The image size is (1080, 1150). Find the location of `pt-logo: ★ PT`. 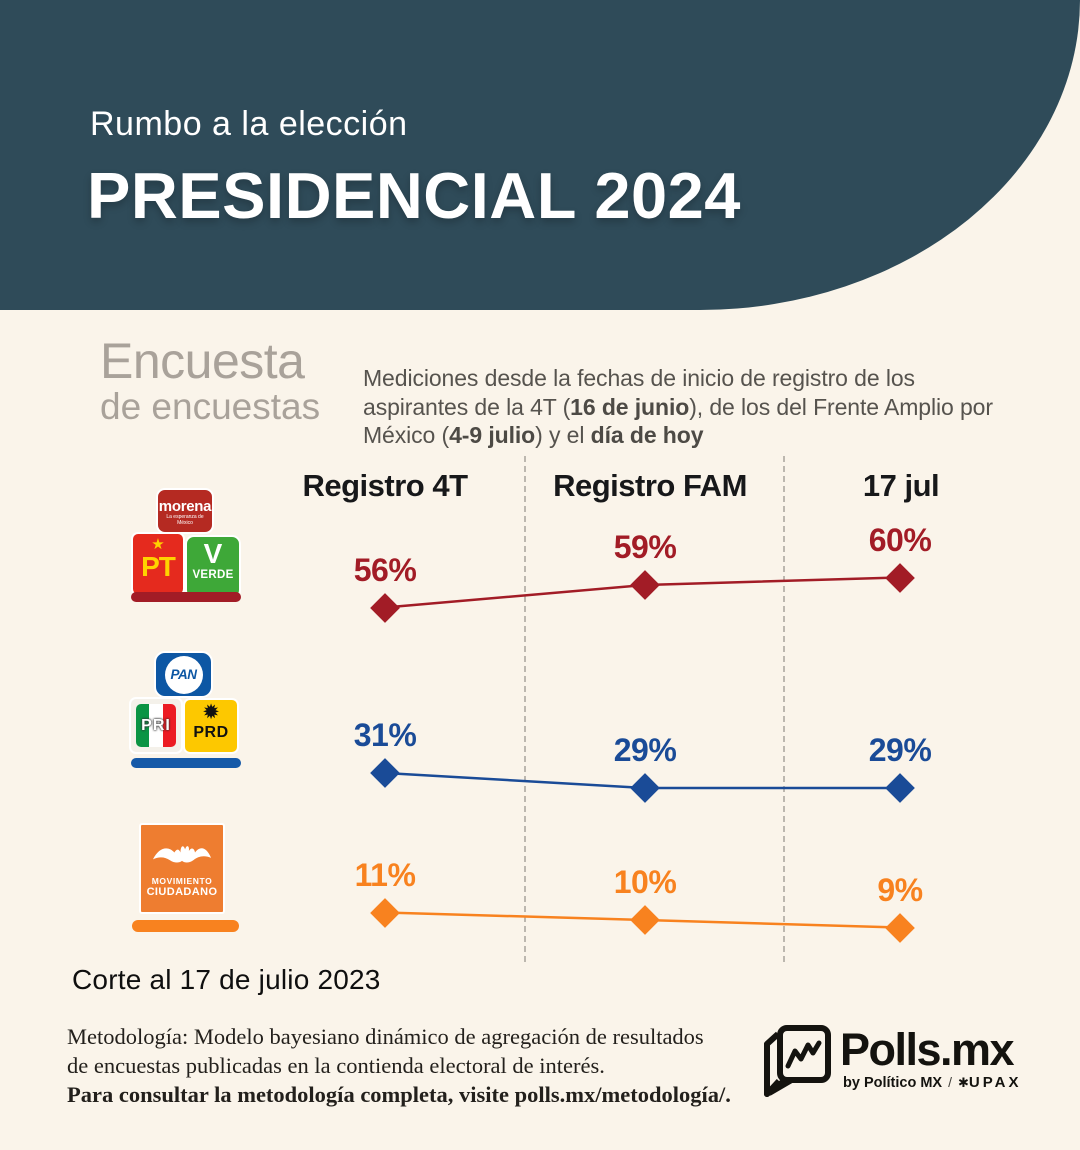

pt-logo: ★ PT is located at coordinates (158, 564).